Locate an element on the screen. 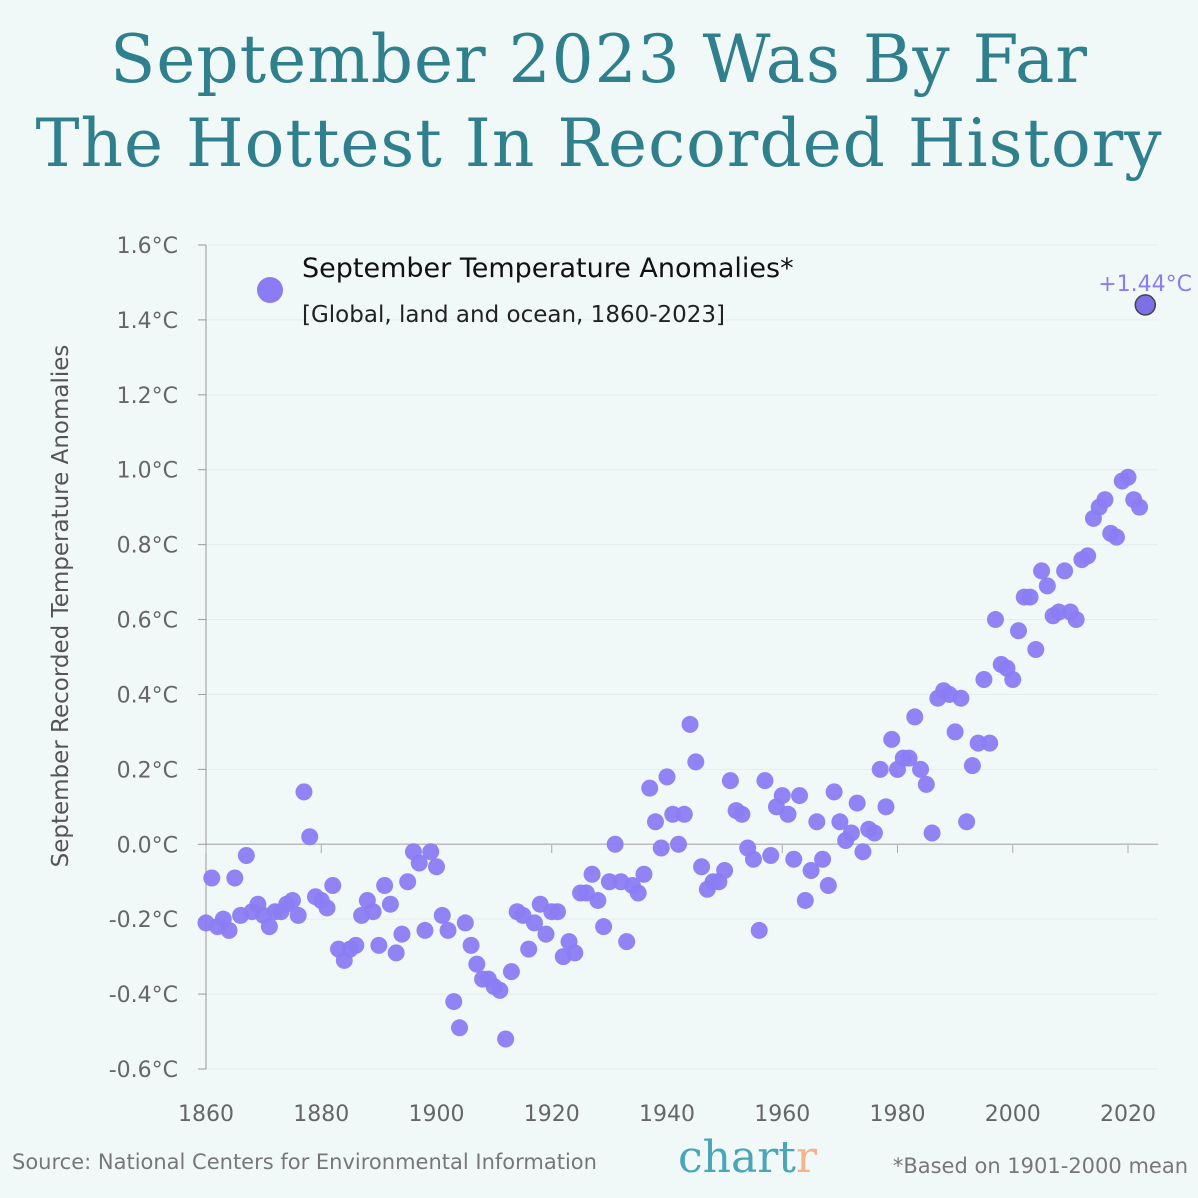 This screenshot has width=1198, height=1198. y-axis-label: September Recorded Temperature Anomalies is located at coordinates (61, 606).